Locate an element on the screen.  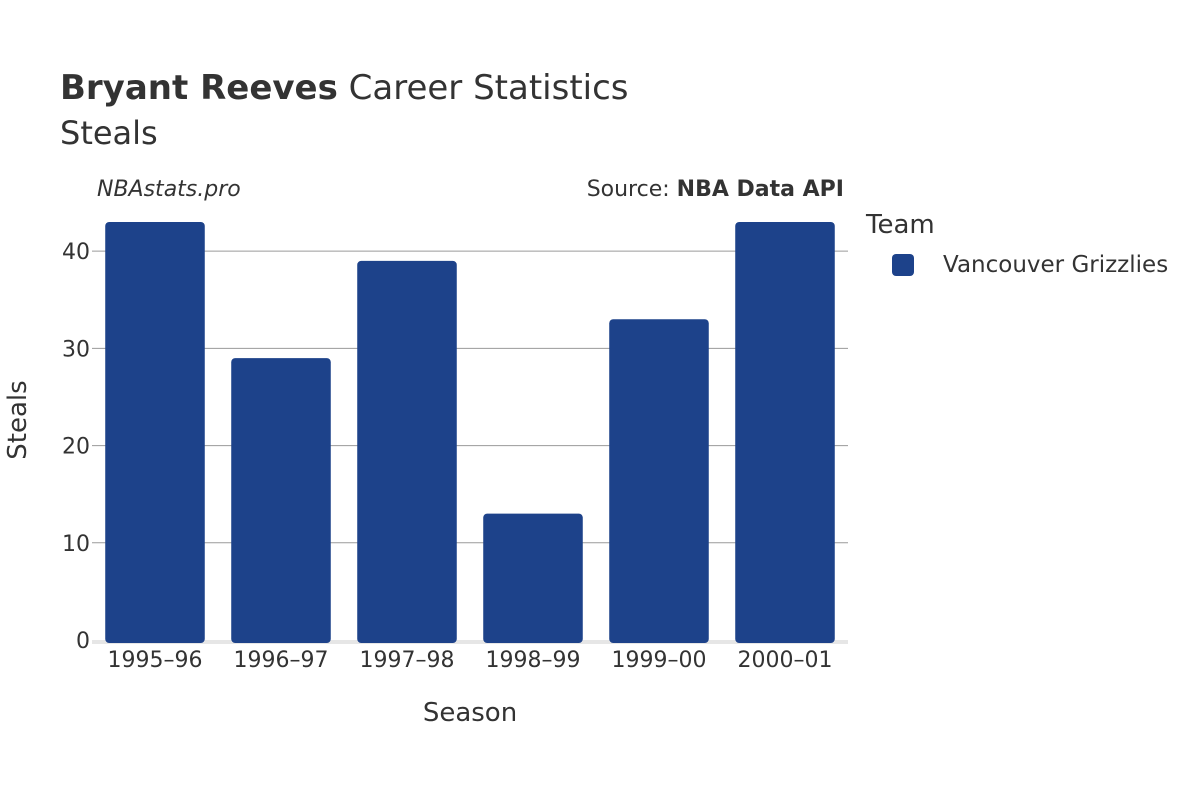
x-tick-label: 1995–96 is located at coordinates (155, 660).